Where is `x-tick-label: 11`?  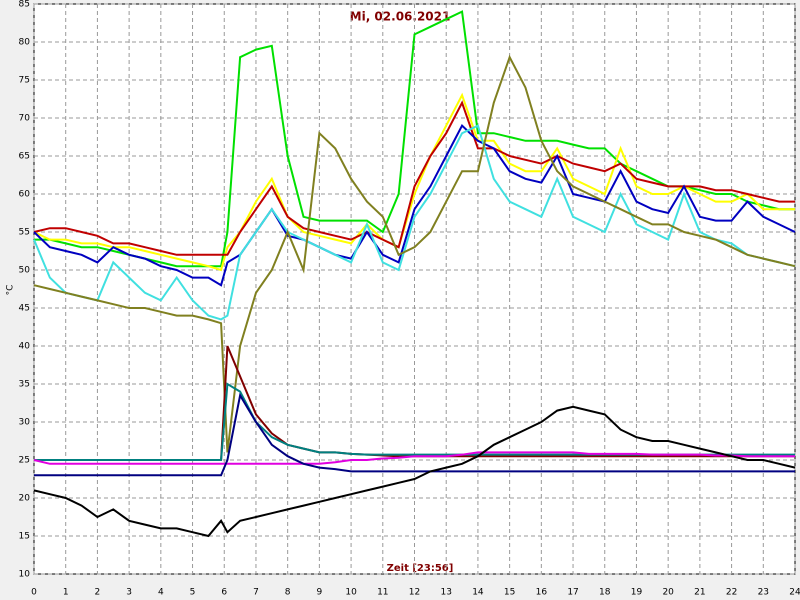 x-tick-label: 11 is located at coordinates (382, 593).